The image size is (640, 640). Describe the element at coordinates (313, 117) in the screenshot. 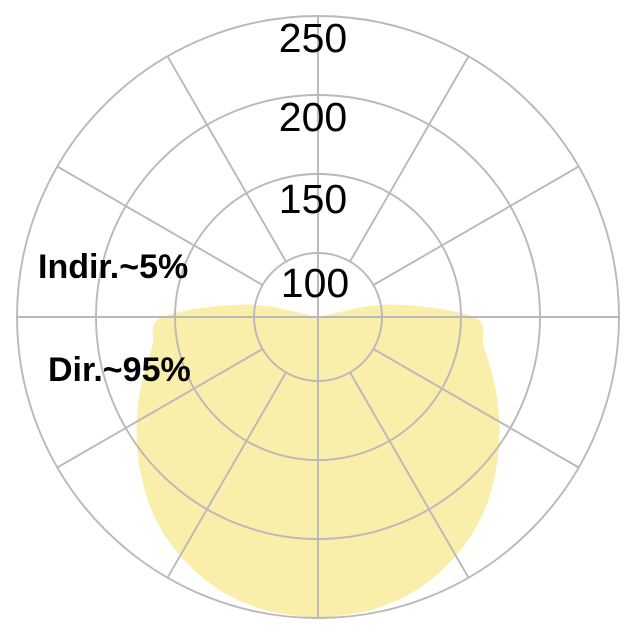

I see `radial-tick-label-200: 200` at that location.